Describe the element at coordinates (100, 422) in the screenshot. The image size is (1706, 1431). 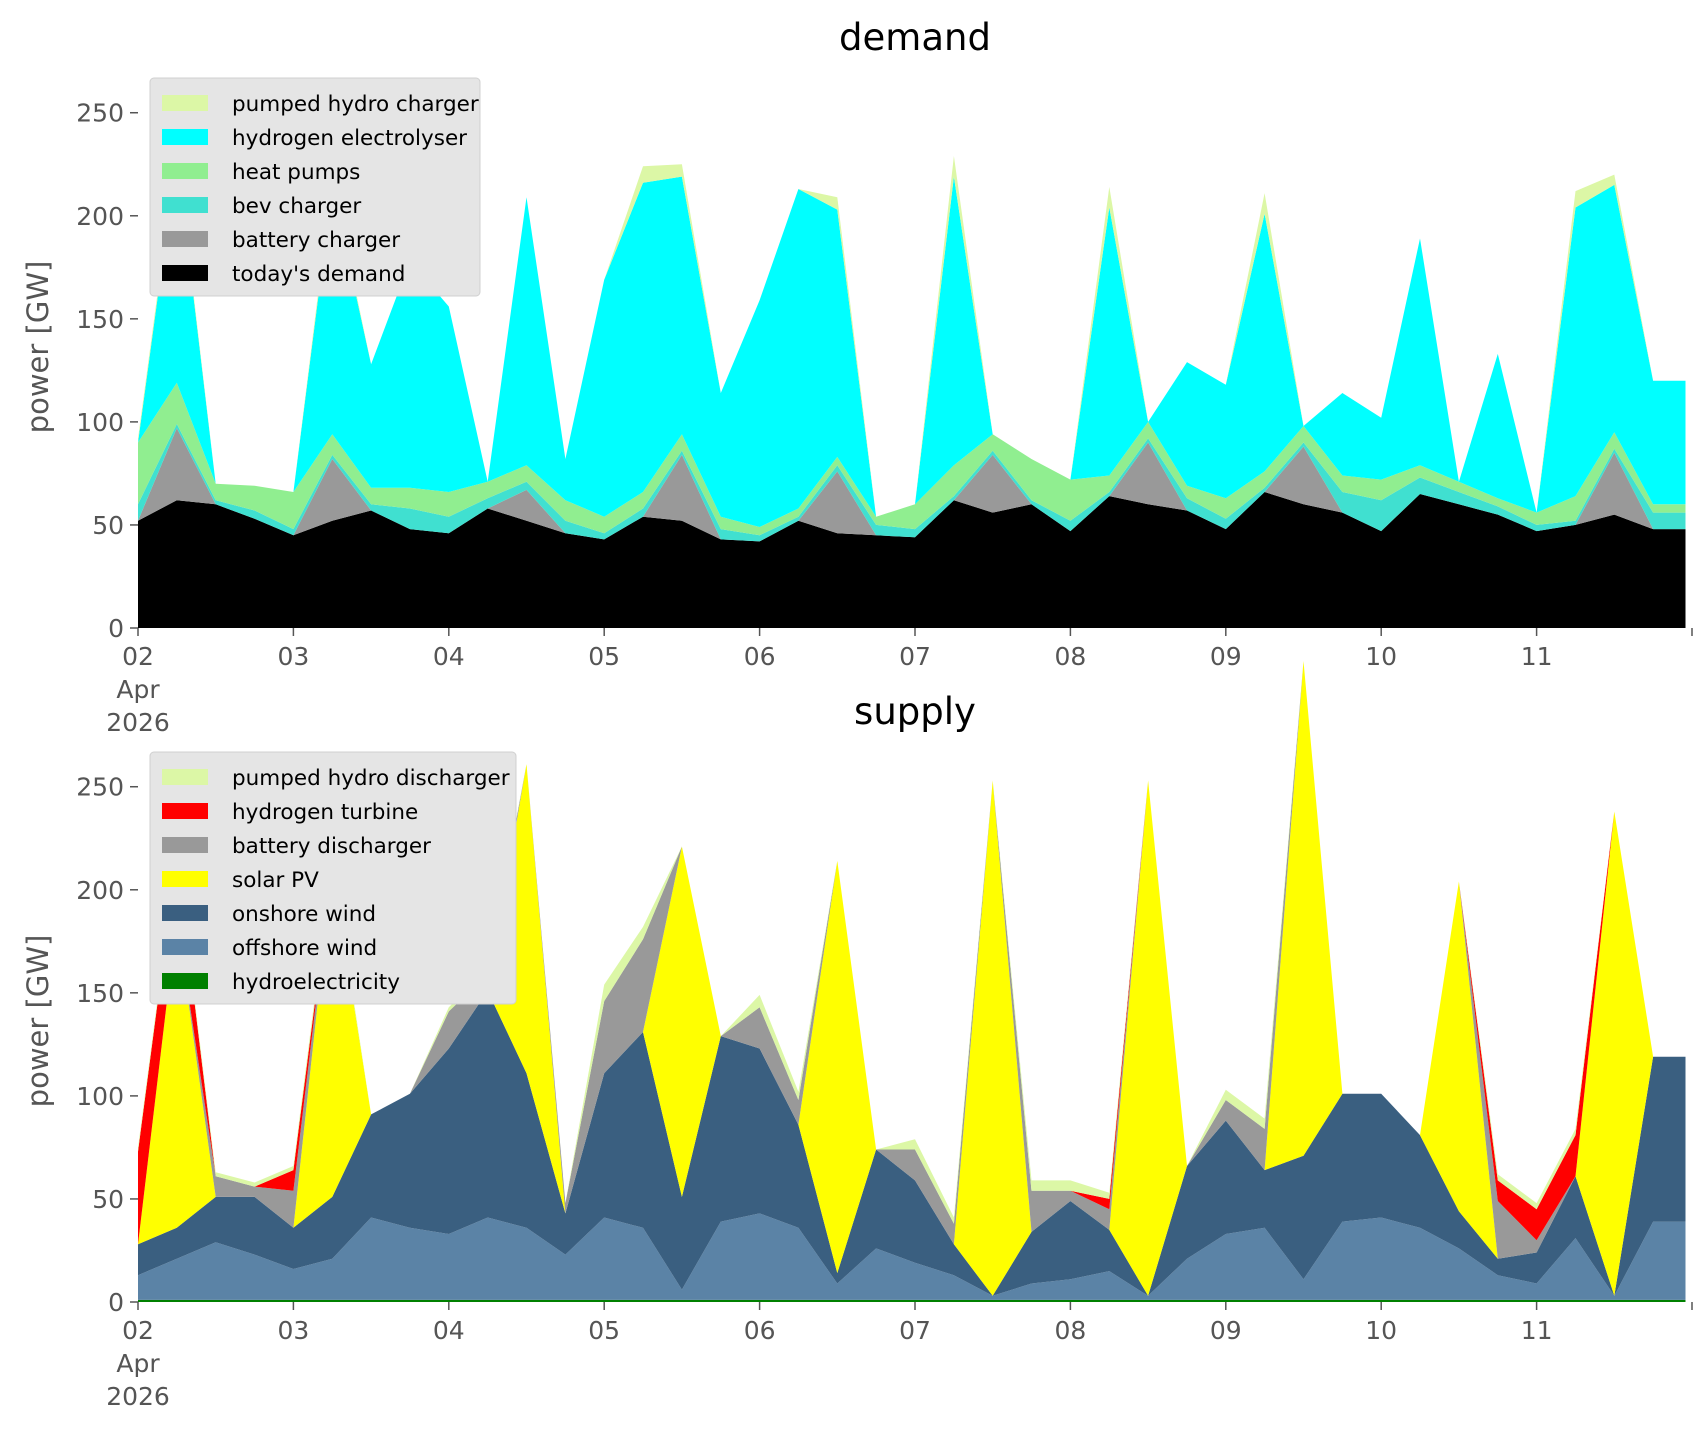
I see `demand-y-tick-label: 100` at that location.